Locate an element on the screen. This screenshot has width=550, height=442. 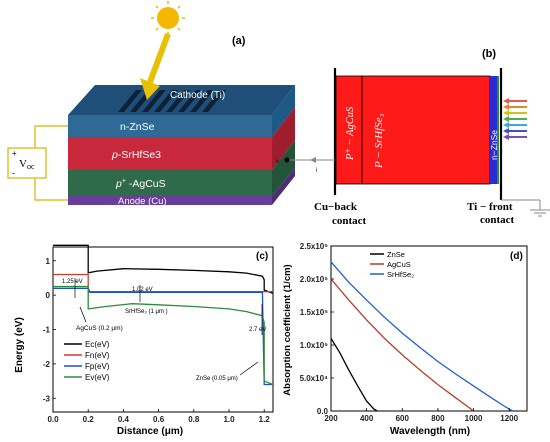
c-ann-102: 1.02 eV is located at coordinates (142, 290).